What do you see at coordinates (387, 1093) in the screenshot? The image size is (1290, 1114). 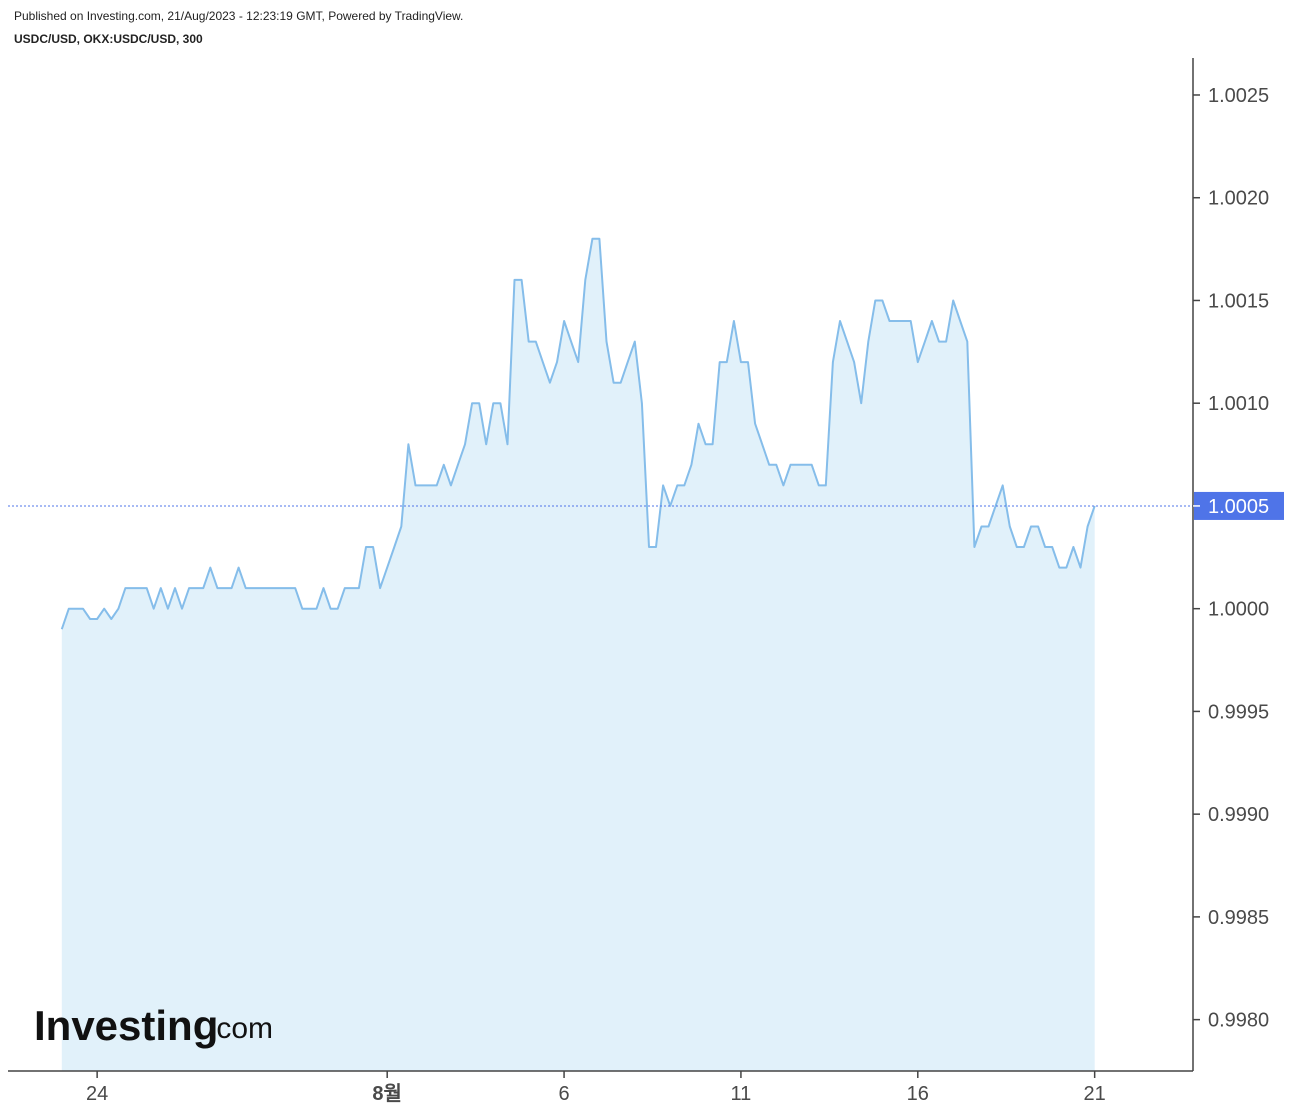 I see `x-tick-label: 8월` at bounding box center [387, 1093].